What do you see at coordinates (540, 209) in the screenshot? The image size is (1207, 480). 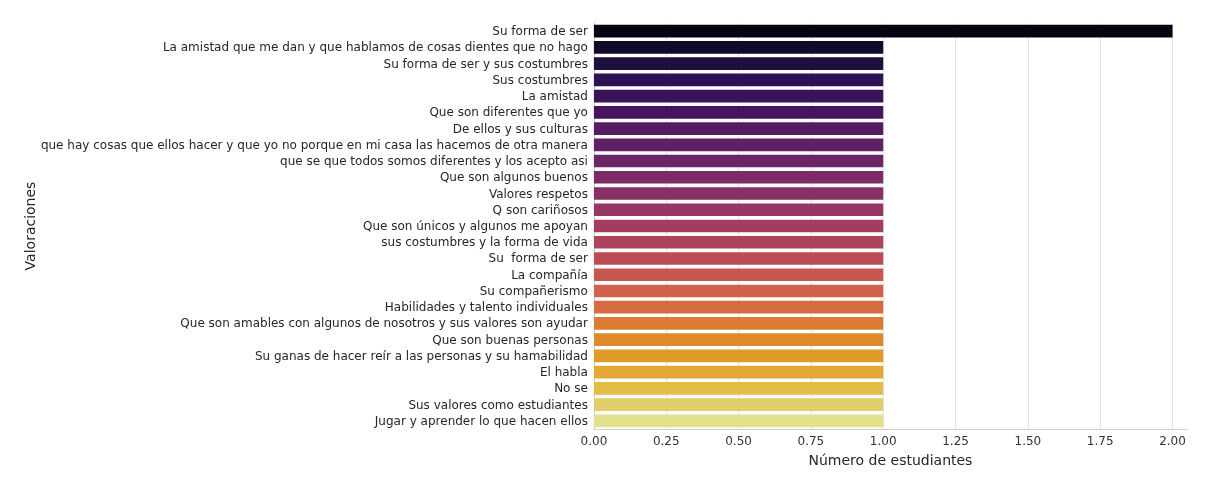 I see `y-tick-label: Q son cariñosos` at bounding box center [540, 209].